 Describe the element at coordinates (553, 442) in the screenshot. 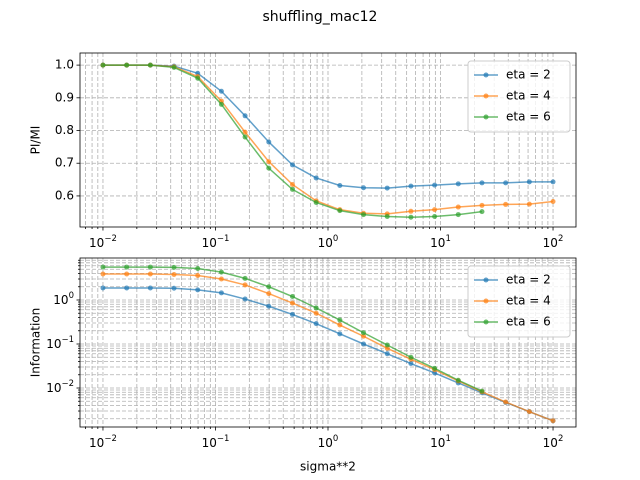

I see `x-tick-label: 10²` at that location.